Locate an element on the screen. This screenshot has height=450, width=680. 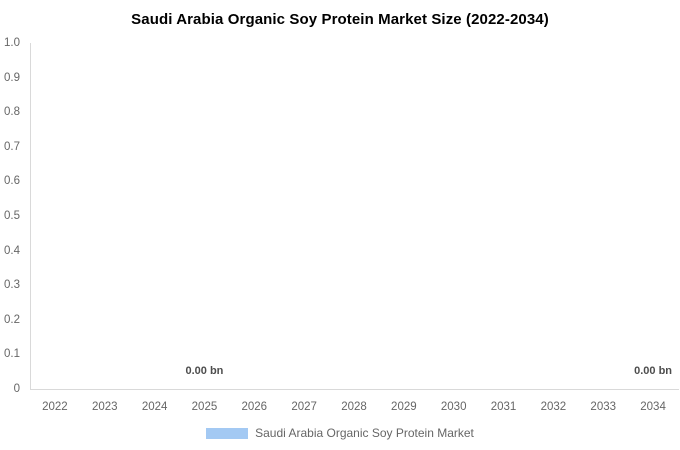
y-tick-label: 0.3 is located at coordinates (12, 285).